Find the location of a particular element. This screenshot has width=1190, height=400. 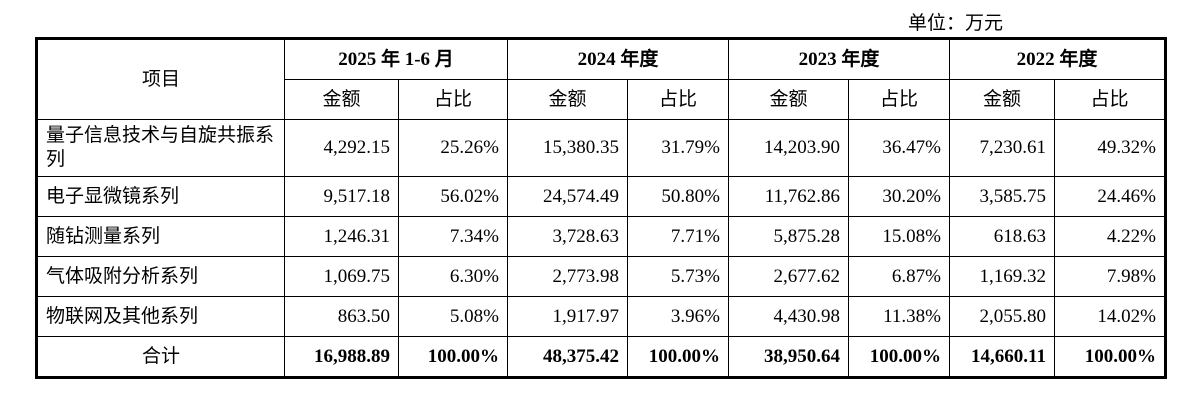

ratio-cell: 24.46% is located at coordinates (1110, 196).